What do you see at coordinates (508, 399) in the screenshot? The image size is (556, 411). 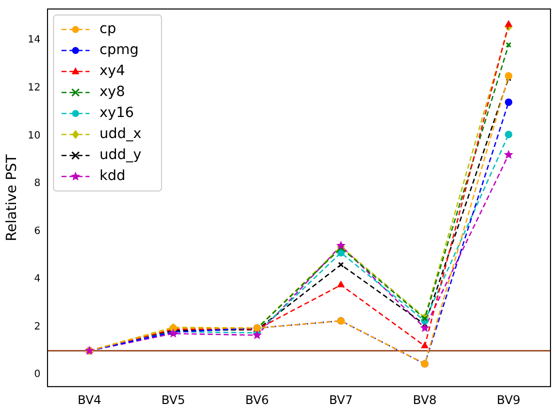 I see `x-tick-label: BV9` at bounding box center [508, 399].